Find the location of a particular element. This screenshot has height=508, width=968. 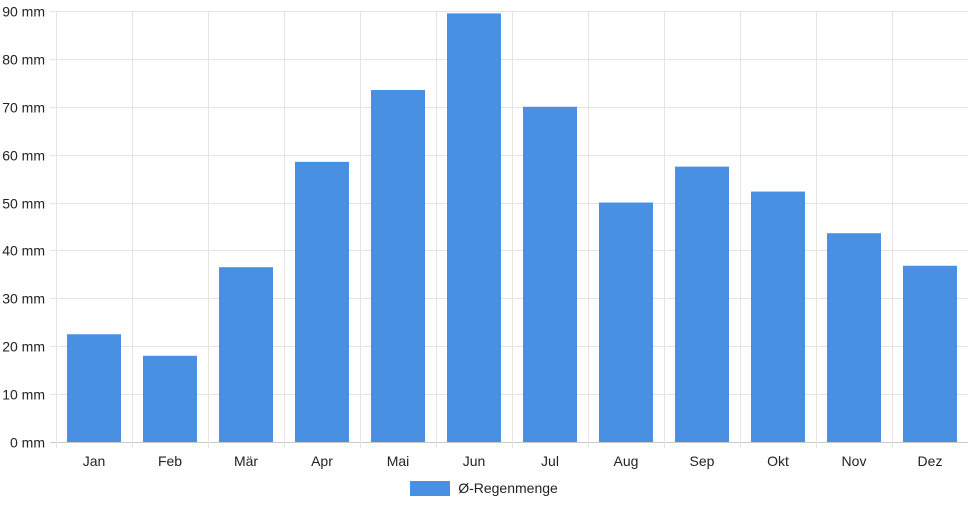

y-tick-label: 80 mm is located at coordinates (23, 60).